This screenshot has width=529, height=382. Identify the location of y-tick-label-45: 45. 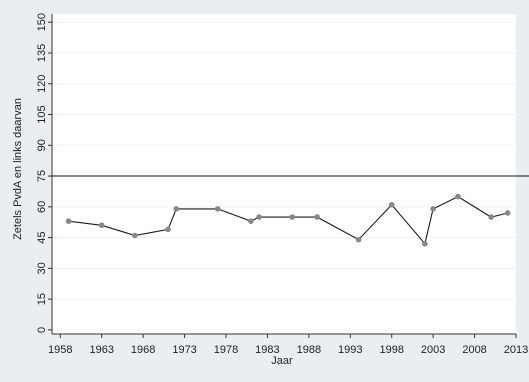
(42, 237).